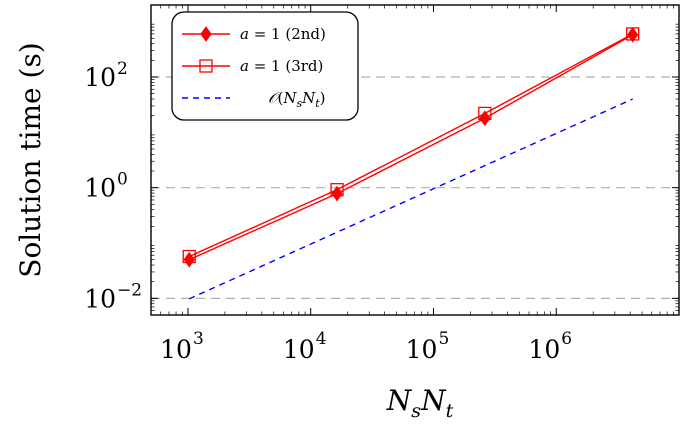 Image resolution: width=682 pixels, height=435 pixels. Describe the element at coordinates (566, 339) in the screenshot. I see `x-tick-exponent: 6` at that location.